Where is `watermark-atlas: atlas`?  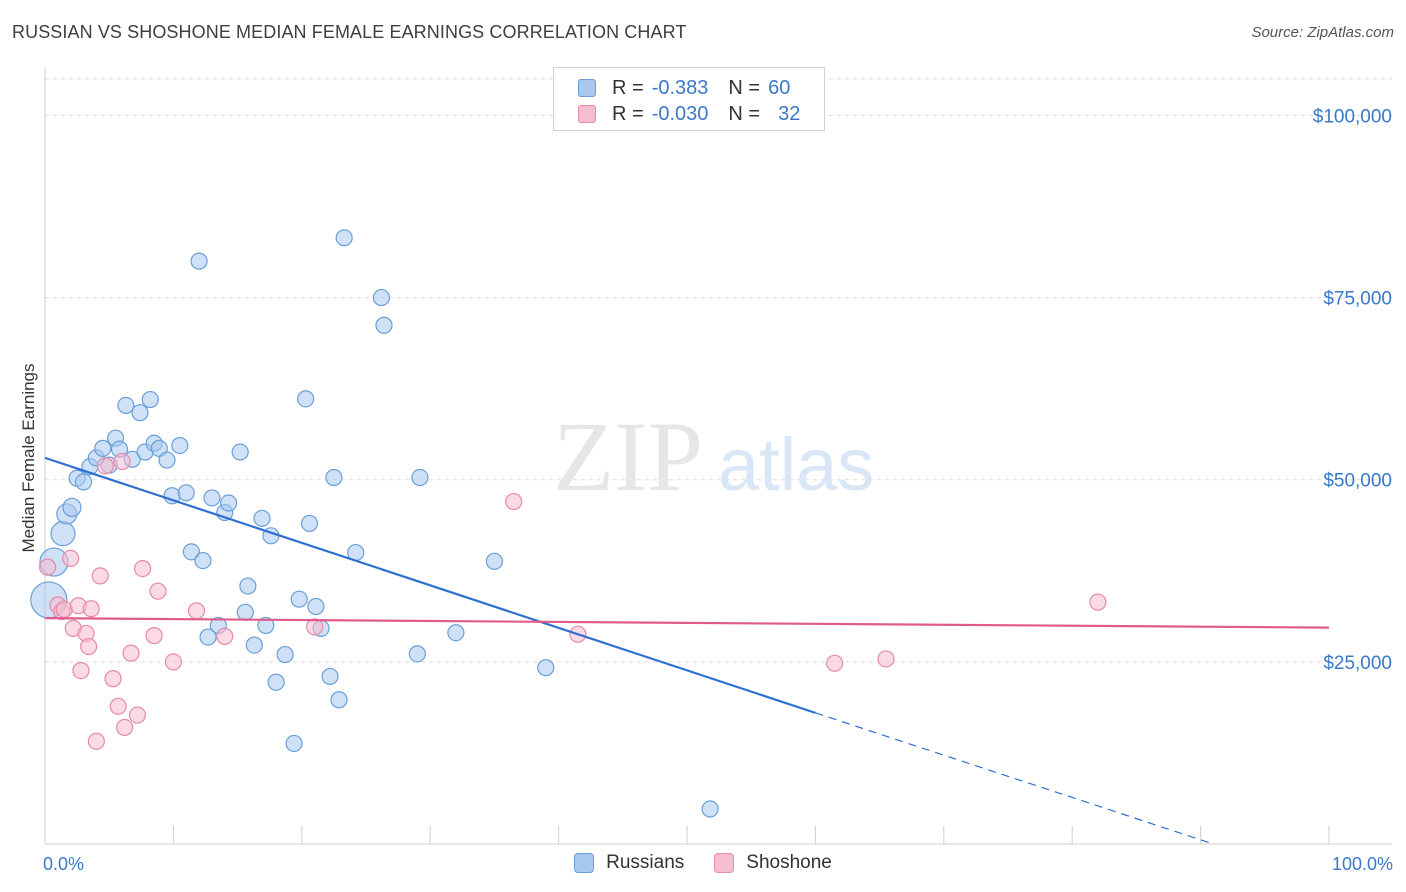 watermark-atlas: atlas is located at coordinates (796, 464).